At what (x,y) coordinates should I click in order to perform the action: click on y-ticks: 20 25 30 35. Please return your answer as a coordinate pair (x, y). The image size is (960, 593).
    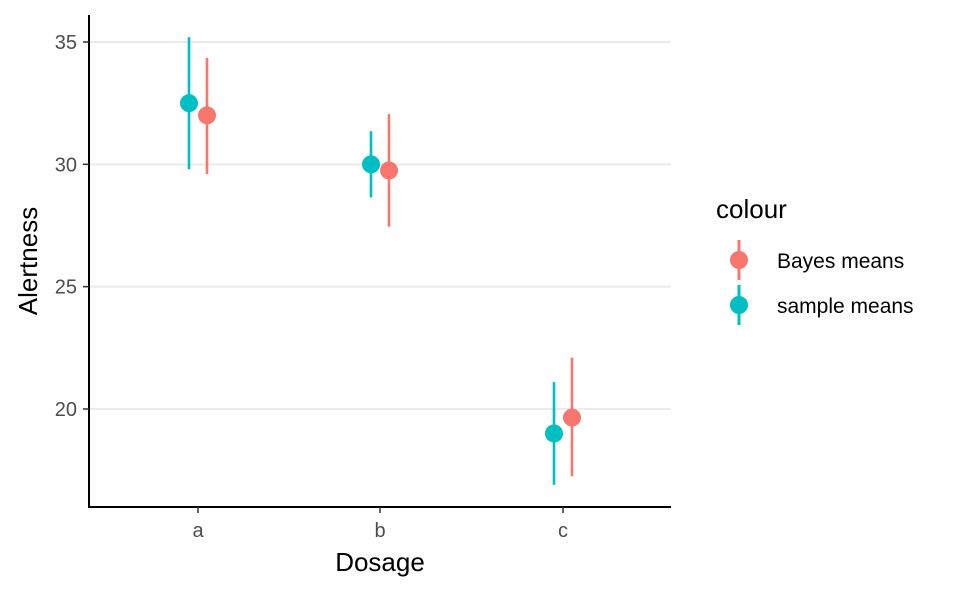
    Looking at the image, I should click on (72, 226).